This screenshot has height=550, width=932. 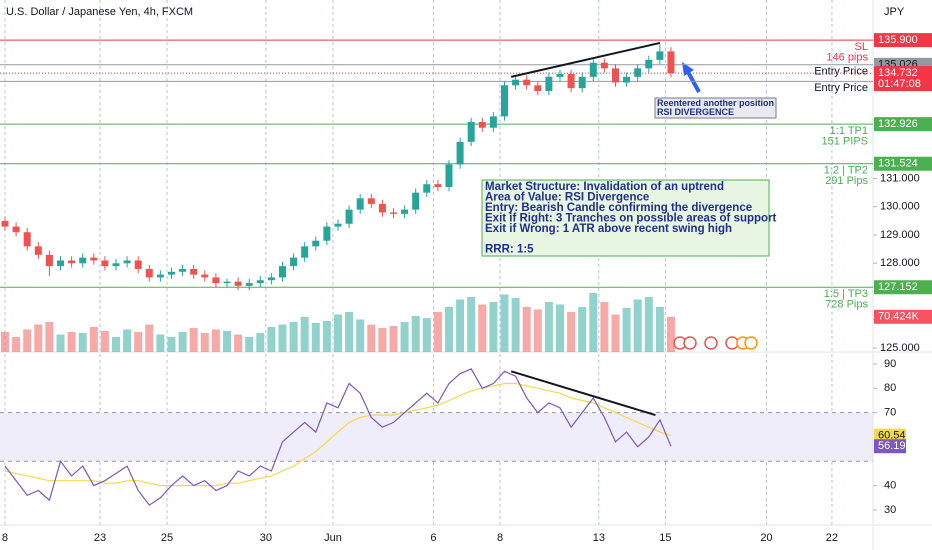 What do you see at coordinates (900, 178) in the screenshot?
I see `y-tick-label: 131.000` at bounding box center [900, 178].